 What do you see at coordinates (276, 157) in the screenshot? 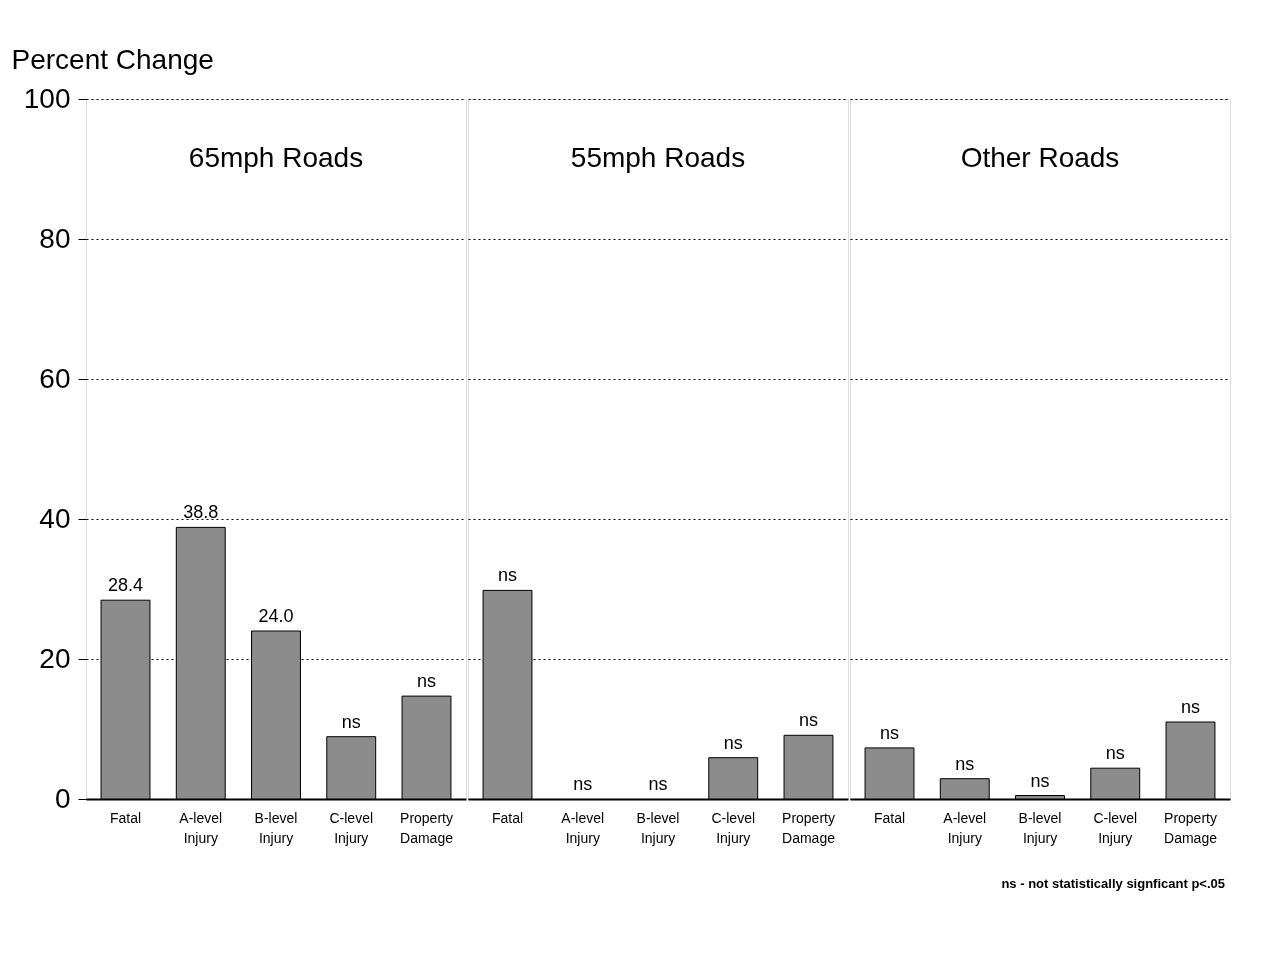
I see `text: 65mph Roads` at bounding box center [276, 157].